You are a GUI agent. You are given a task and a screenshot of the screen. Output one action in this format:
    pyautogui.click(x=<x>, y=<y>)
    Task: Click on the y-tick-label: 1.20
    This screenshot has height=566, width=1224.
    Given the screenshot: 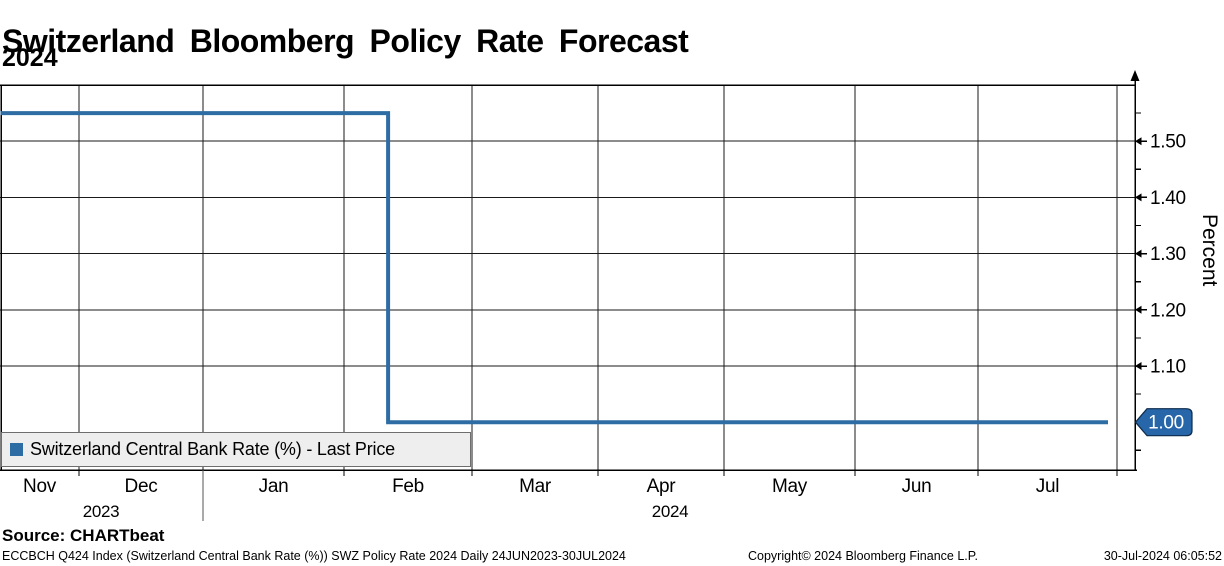 What is the action you would take?
    pyautogui.click(x=1168, y=310)
    